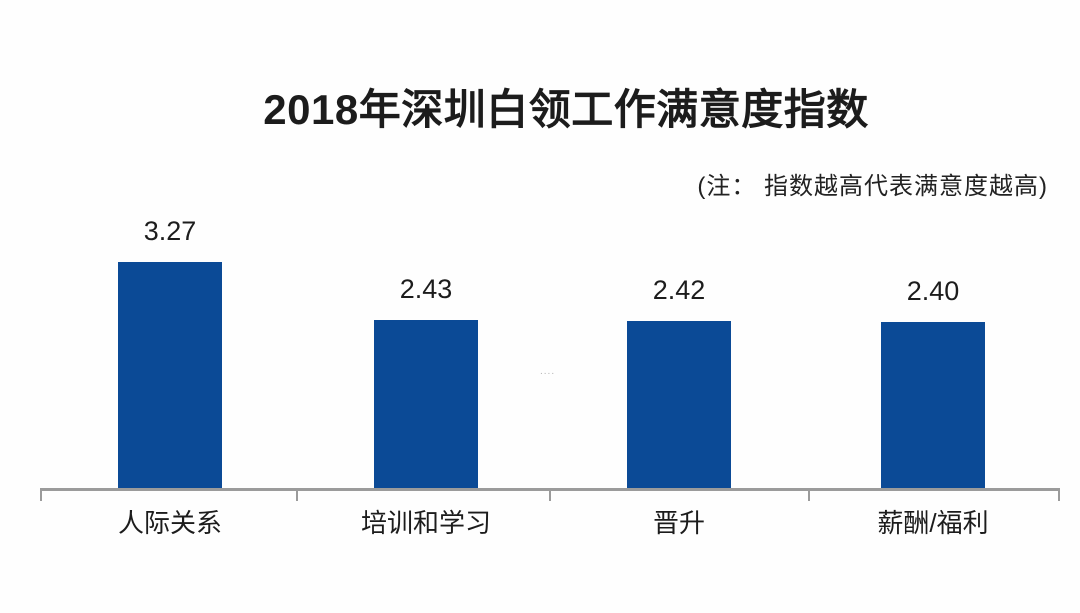 This screenshot has height=613, width=1080. I want to click on category-label: 晋升, so click(678, 523).